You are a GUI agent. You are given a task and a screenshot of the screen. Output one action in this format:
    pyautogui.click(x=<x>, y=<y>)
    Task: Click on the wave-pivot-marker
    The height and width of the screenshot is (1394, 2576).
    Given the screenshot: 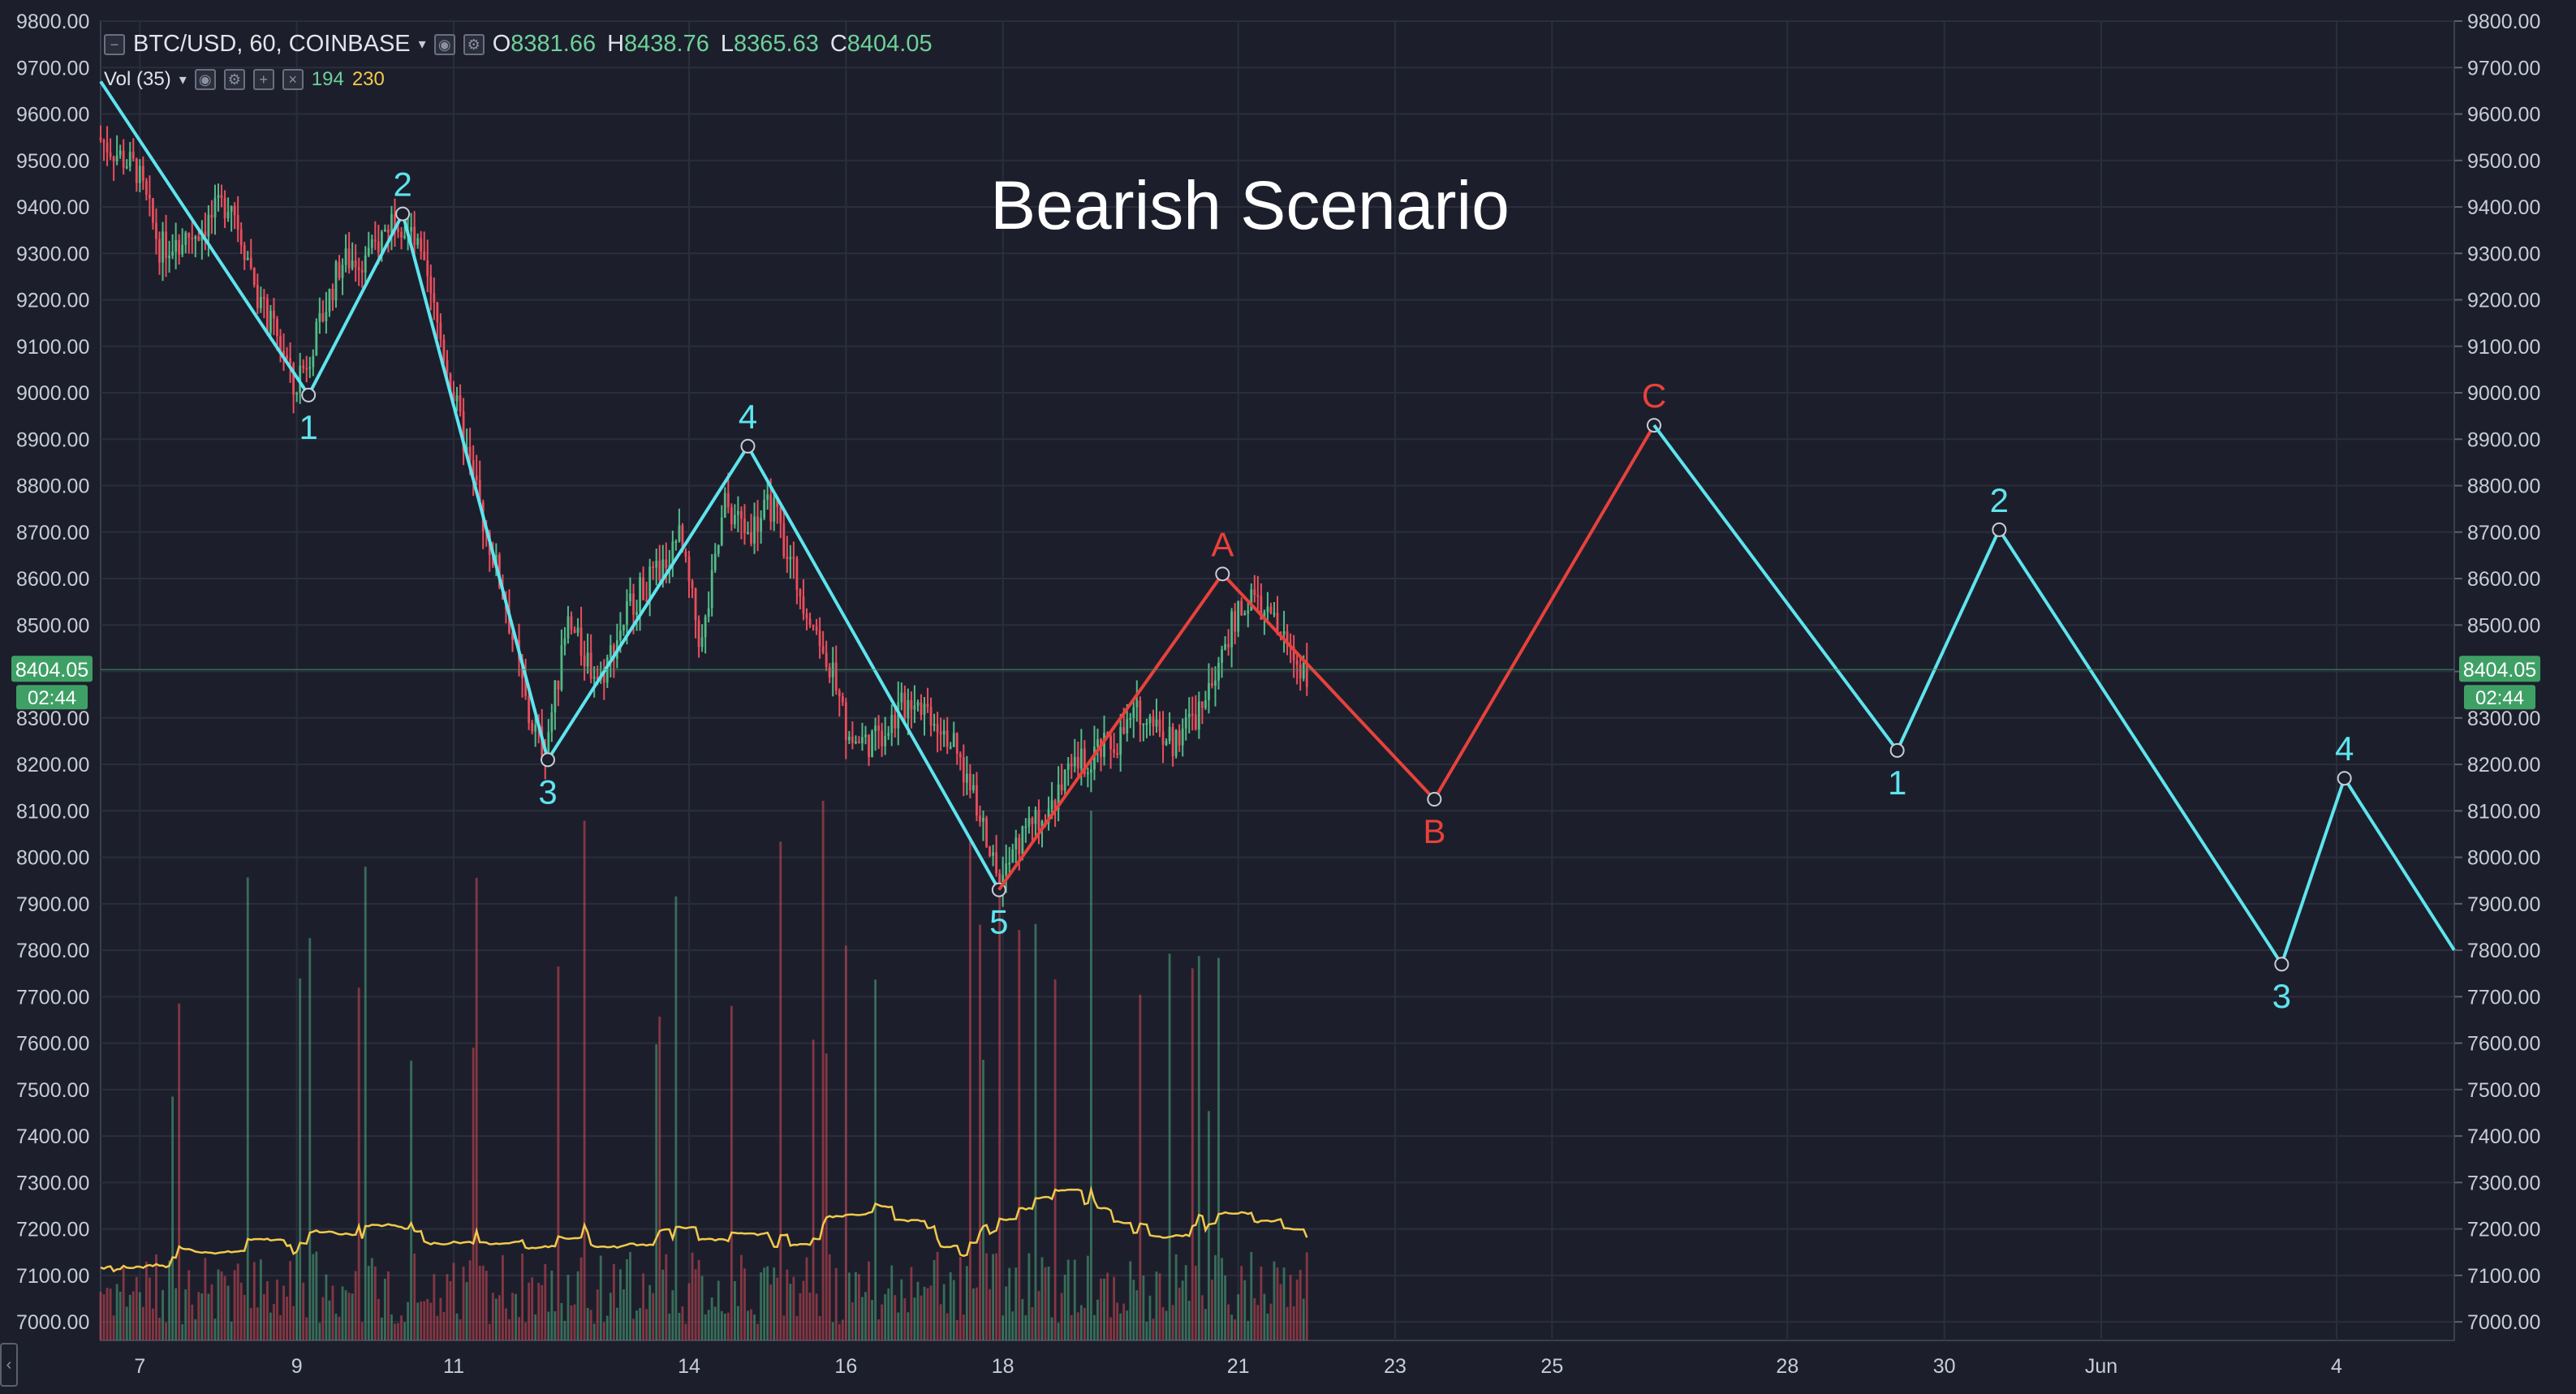 What is the action you would take?
    pyautogui.click(x=548, y=760)
    